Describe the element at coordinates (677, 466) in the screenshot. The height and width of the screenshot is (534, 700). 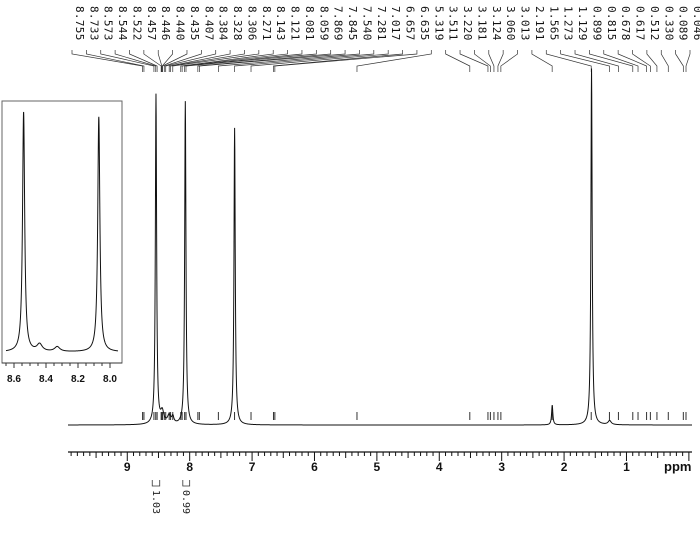
I see `x-axis-unit-label: ppm` at that location.